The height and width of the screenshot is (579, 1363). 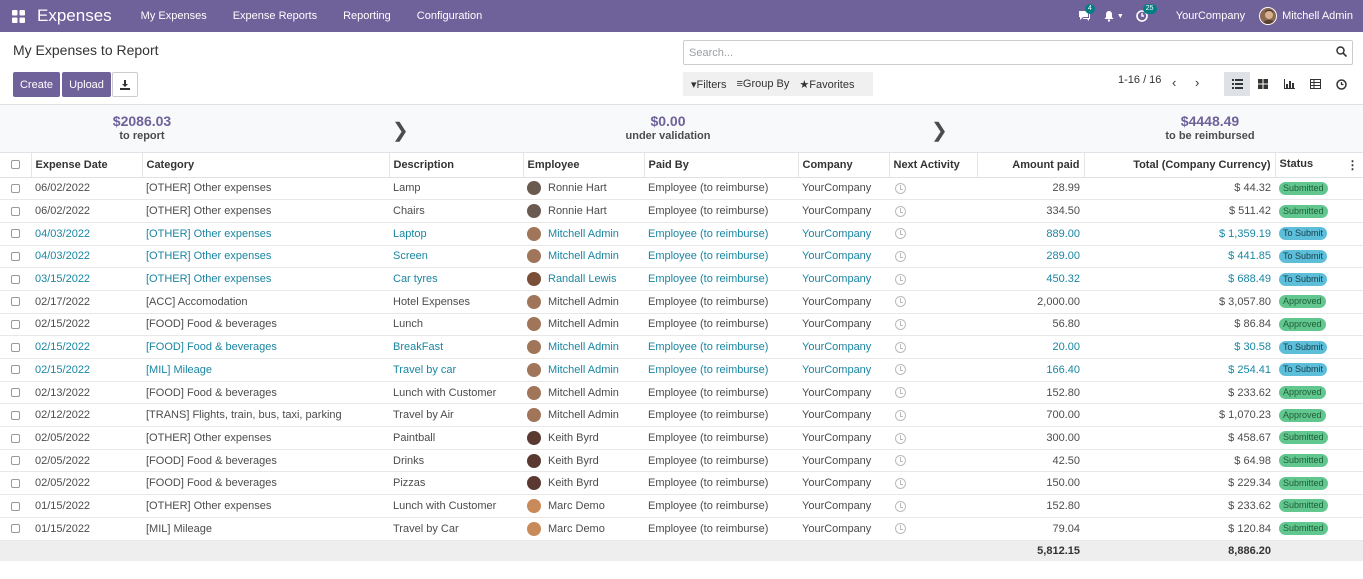 I want to click on graph-view-button, so click(x=1289, y=84).